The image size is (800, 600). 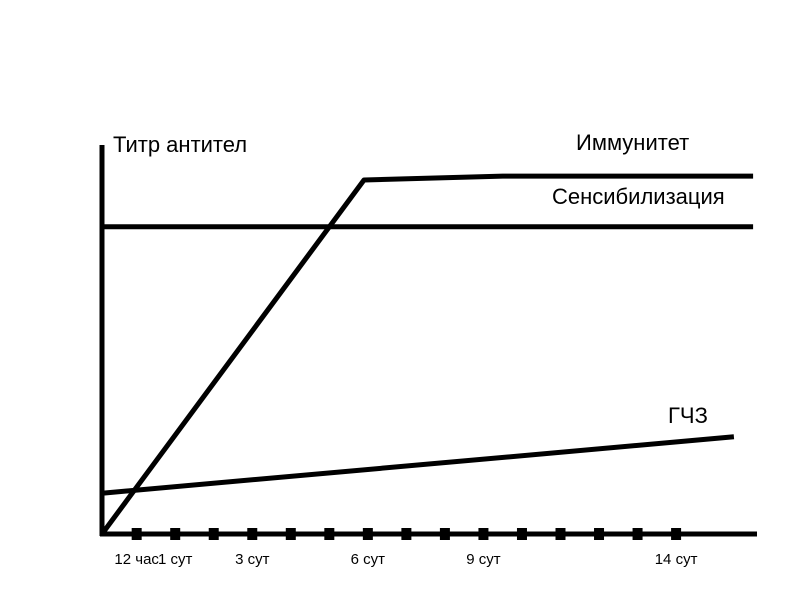 I want to click on series-line-gchz, so click(x=418, y=465).